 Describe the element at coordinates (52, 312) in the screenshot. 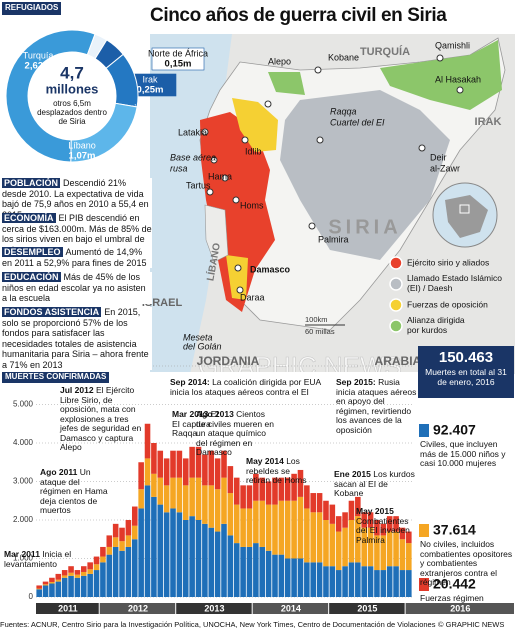

I see `fact-heading: FONDOS ASISTENCIA` at that location.